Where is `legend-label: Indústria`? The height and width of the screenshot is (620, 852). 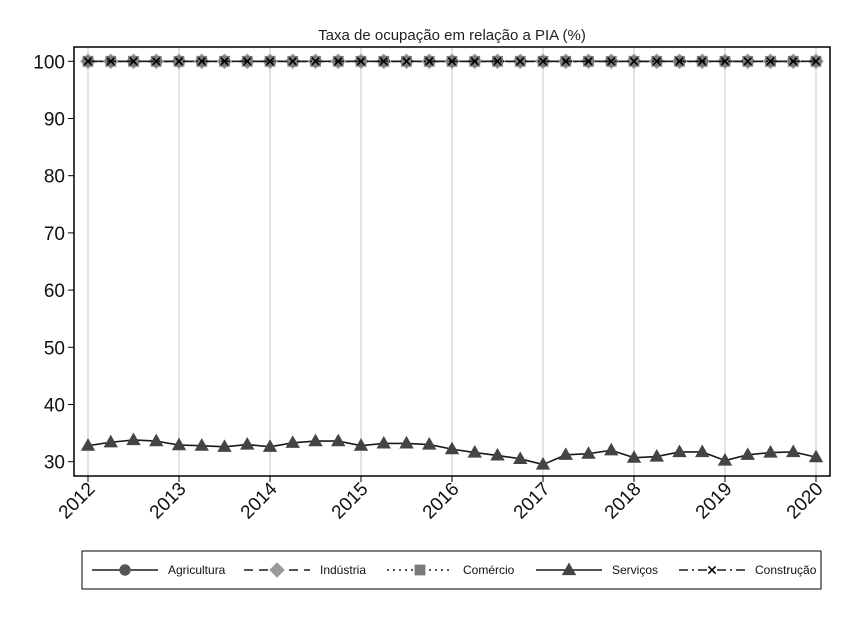
legend-label: Indústria is located at coordinates (343, 570).